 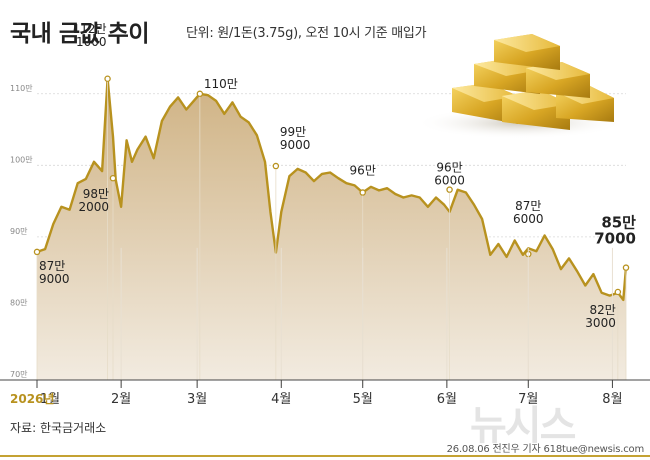 I want to click on x-tick-label: 2월, so click(x=121, y=399).